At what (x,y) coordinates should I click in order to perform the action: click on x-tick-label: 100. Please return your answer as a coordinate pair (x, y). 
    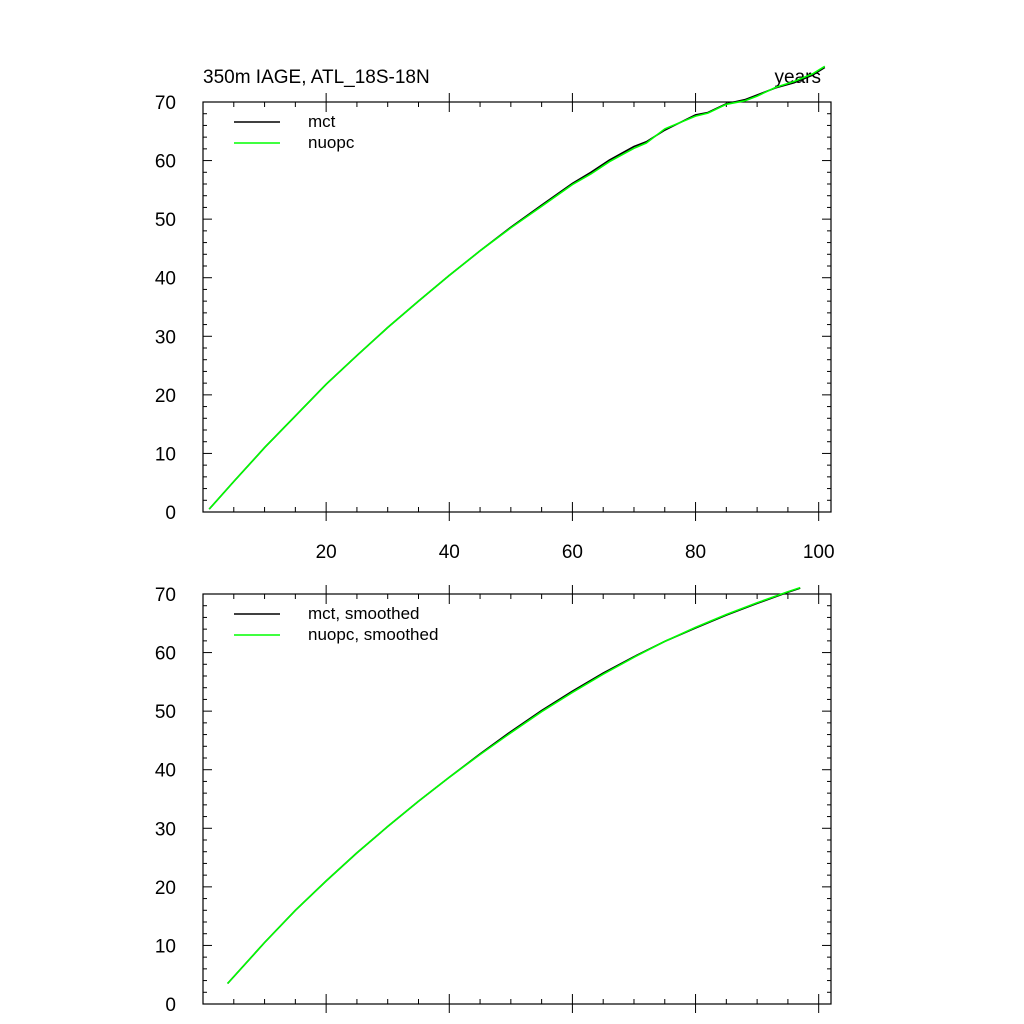
    Looking at the image, I should click on (819, 552).